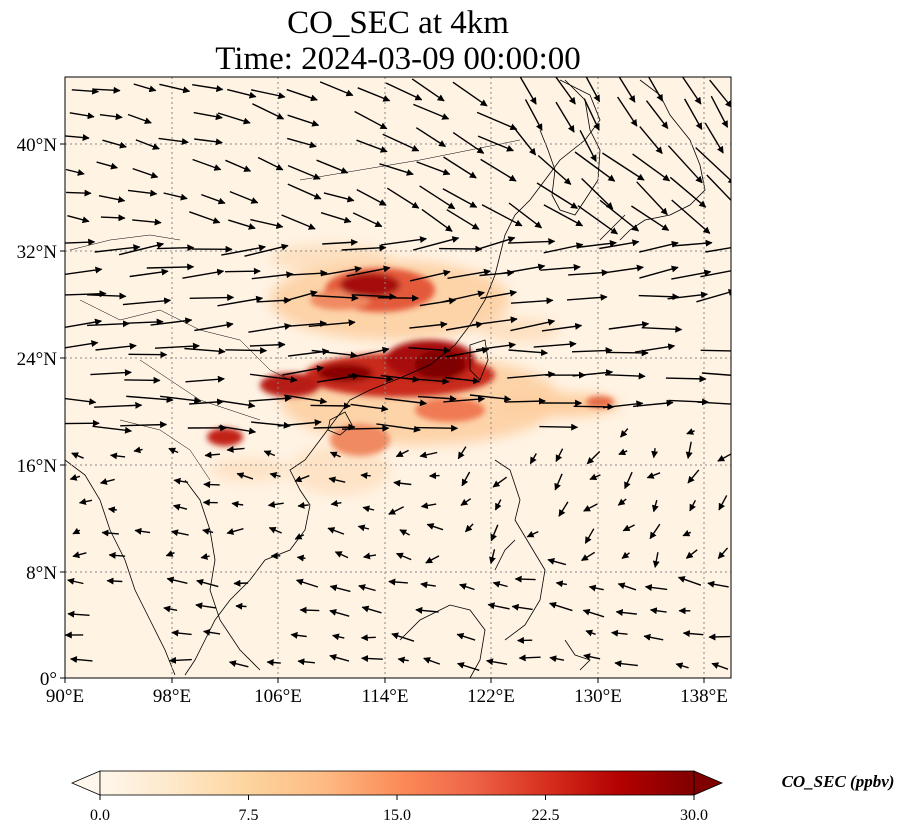 This screenshot has width=916, height=836. Describe the element at coordinates (838, 781) in the screenshot. I see `colorbar-label: CO_SEC (ppbv)` at that location.